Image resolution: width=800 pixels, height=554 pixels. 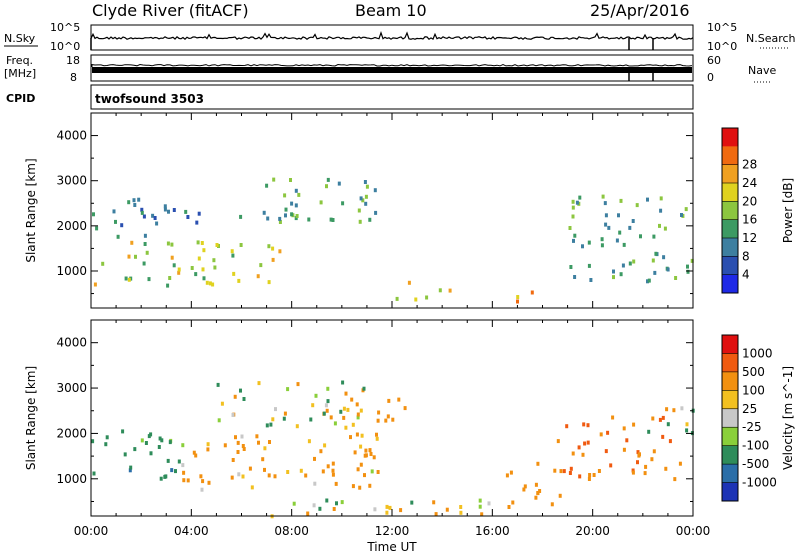 I want to click on colorbar-label: Power [dB], so click(x=788, y=210).